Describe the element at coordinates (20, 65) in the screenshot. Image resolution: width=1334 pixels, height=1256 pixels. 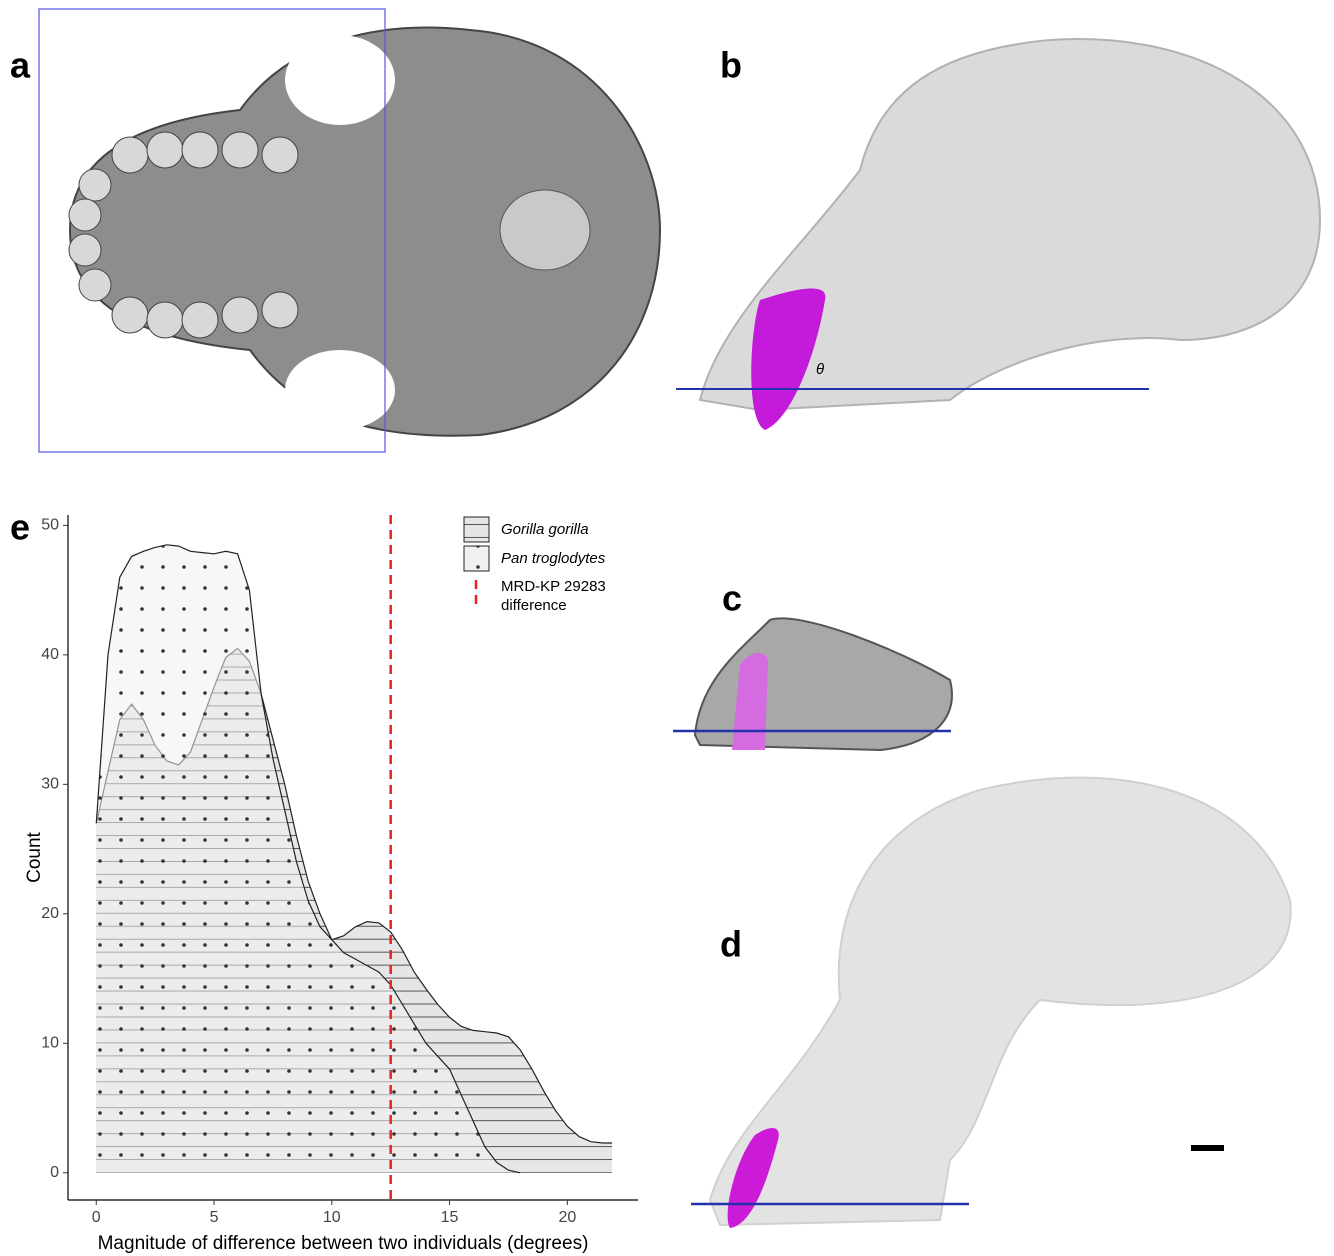
I see `panel-label: a` at that location.